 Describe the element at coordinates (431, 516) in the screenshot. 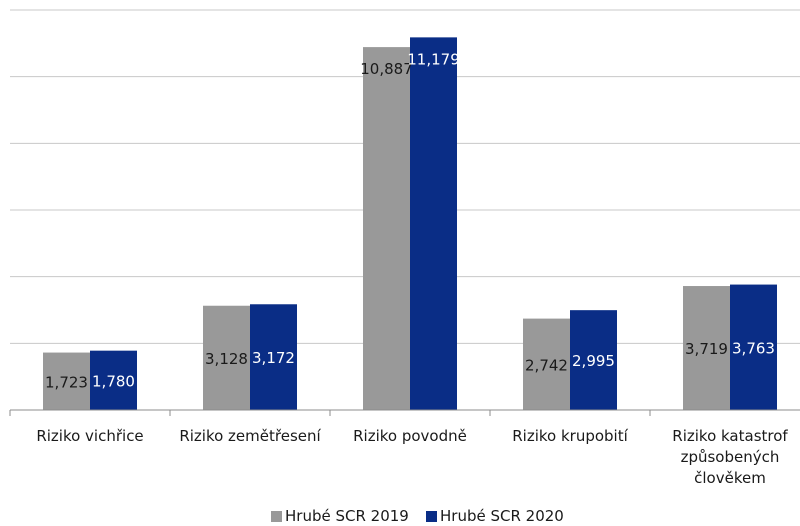

I see `legend-swatch-2020` at that location.